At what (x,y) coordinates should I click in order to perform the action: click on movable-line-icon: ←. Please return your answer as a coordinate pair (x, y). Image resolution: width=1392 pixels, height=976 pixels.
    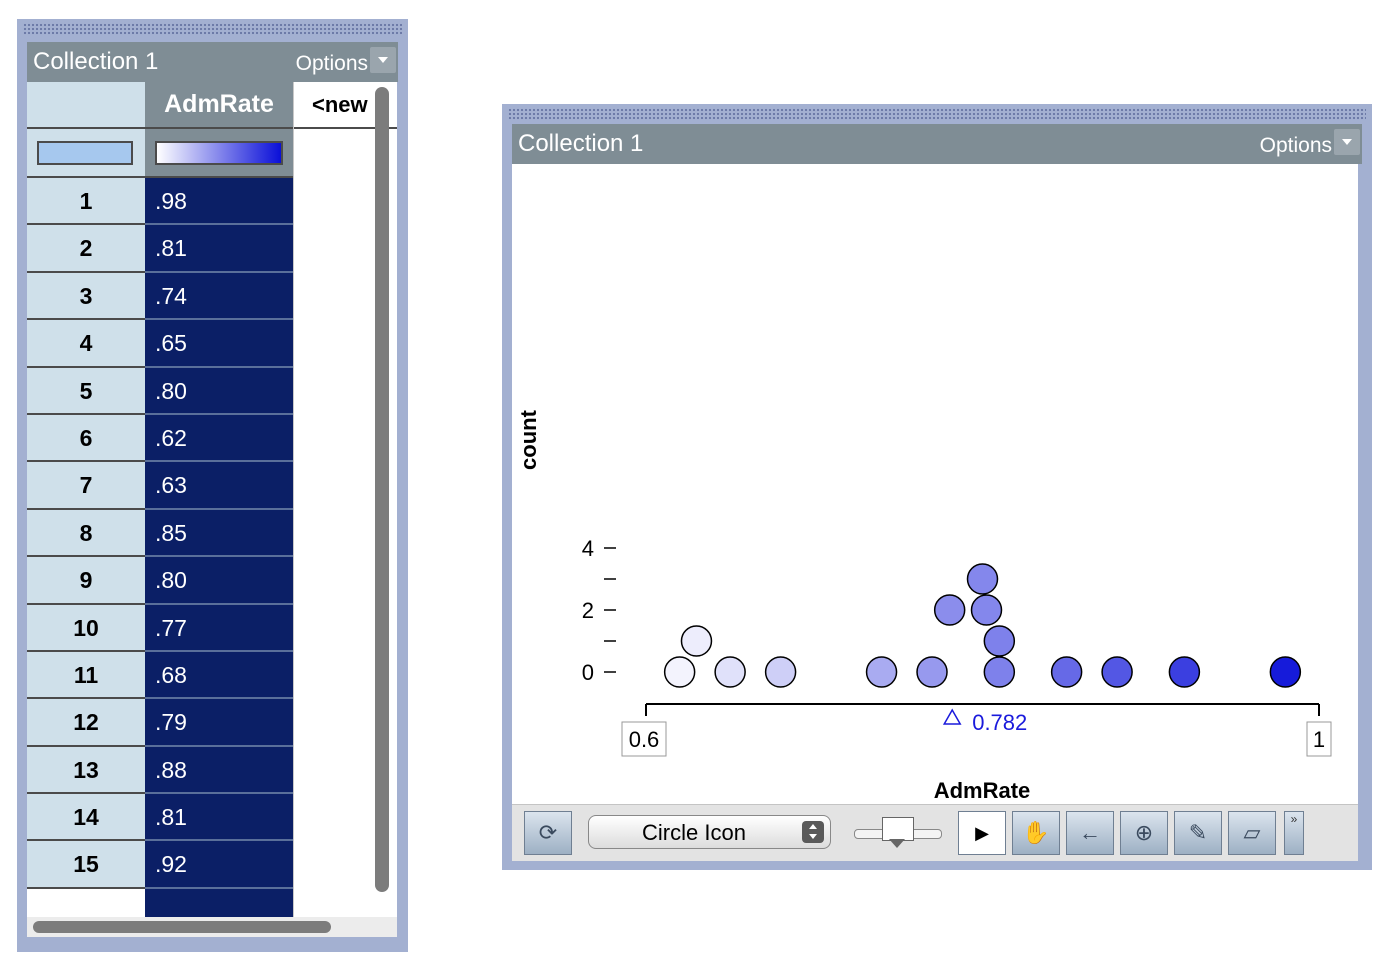
    Looking at the image, I should click on (1090, 832).